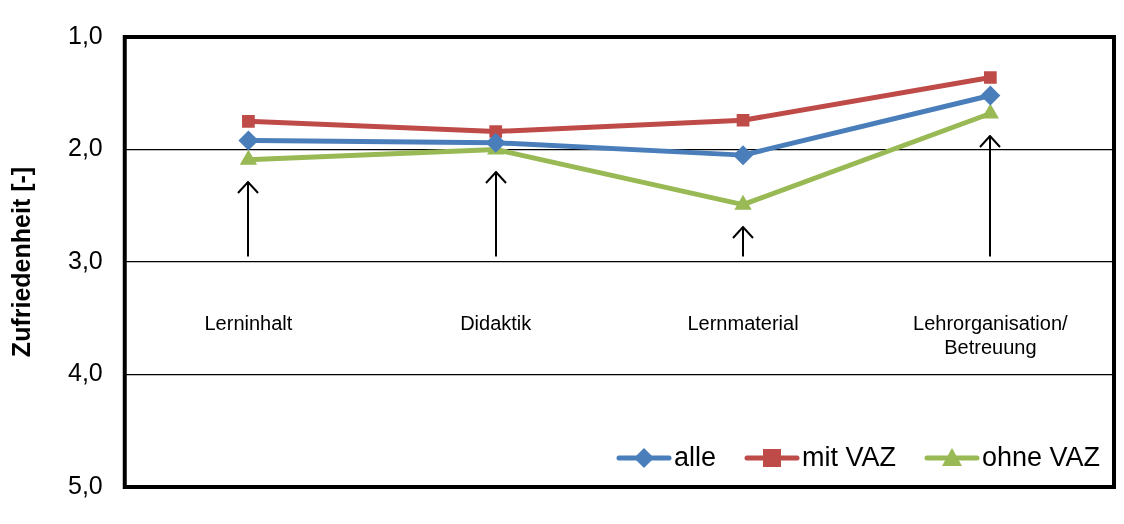  What do you see at coordinates (1040, 457) in the screenshot?
I see `legend-label: ohne VAZ` at bounding box center [1040, 457].